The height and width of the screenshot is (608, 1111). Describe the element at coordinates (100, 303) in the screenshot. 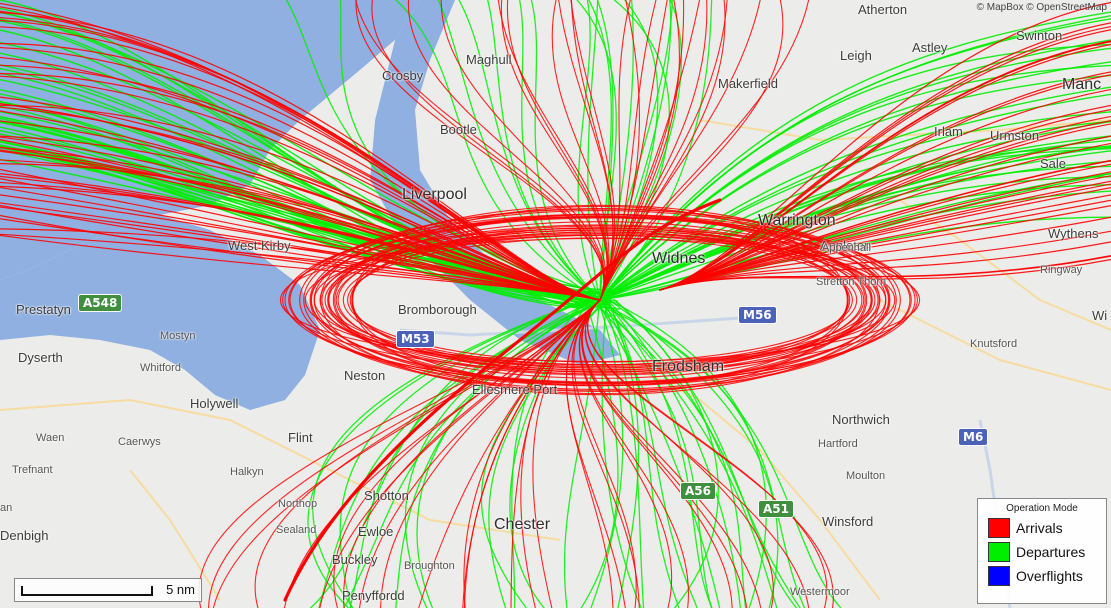

I see `road-shield-a548: A548` at that location.